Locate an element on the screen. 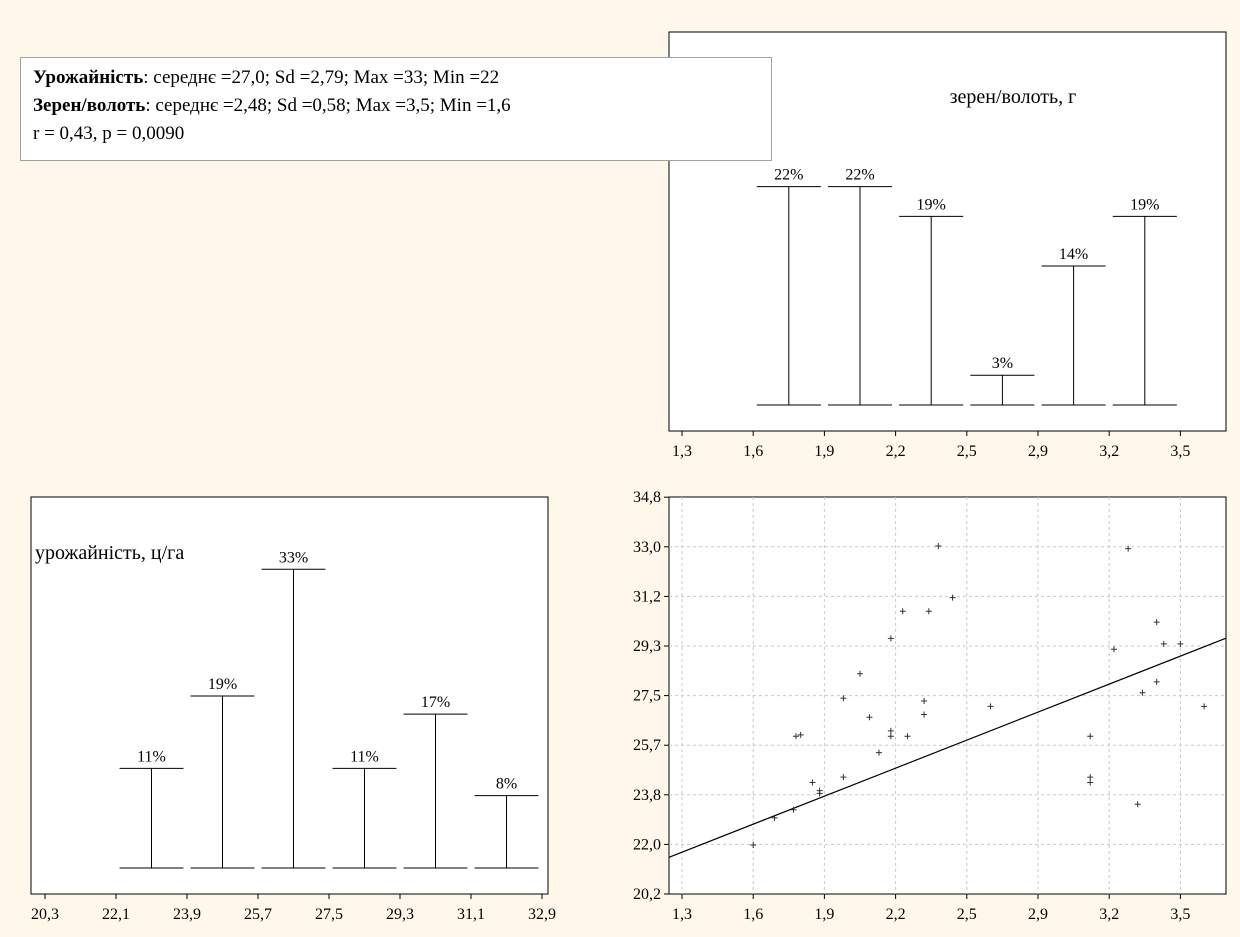  bar-value-label: 17% is located at coordinates (435, 702).